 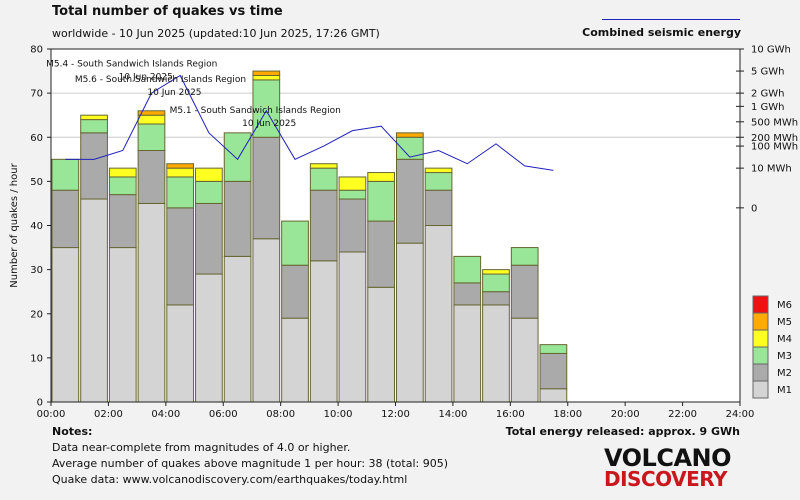 I want to click on legend-swatch-m3, so click(x=760, y=355).